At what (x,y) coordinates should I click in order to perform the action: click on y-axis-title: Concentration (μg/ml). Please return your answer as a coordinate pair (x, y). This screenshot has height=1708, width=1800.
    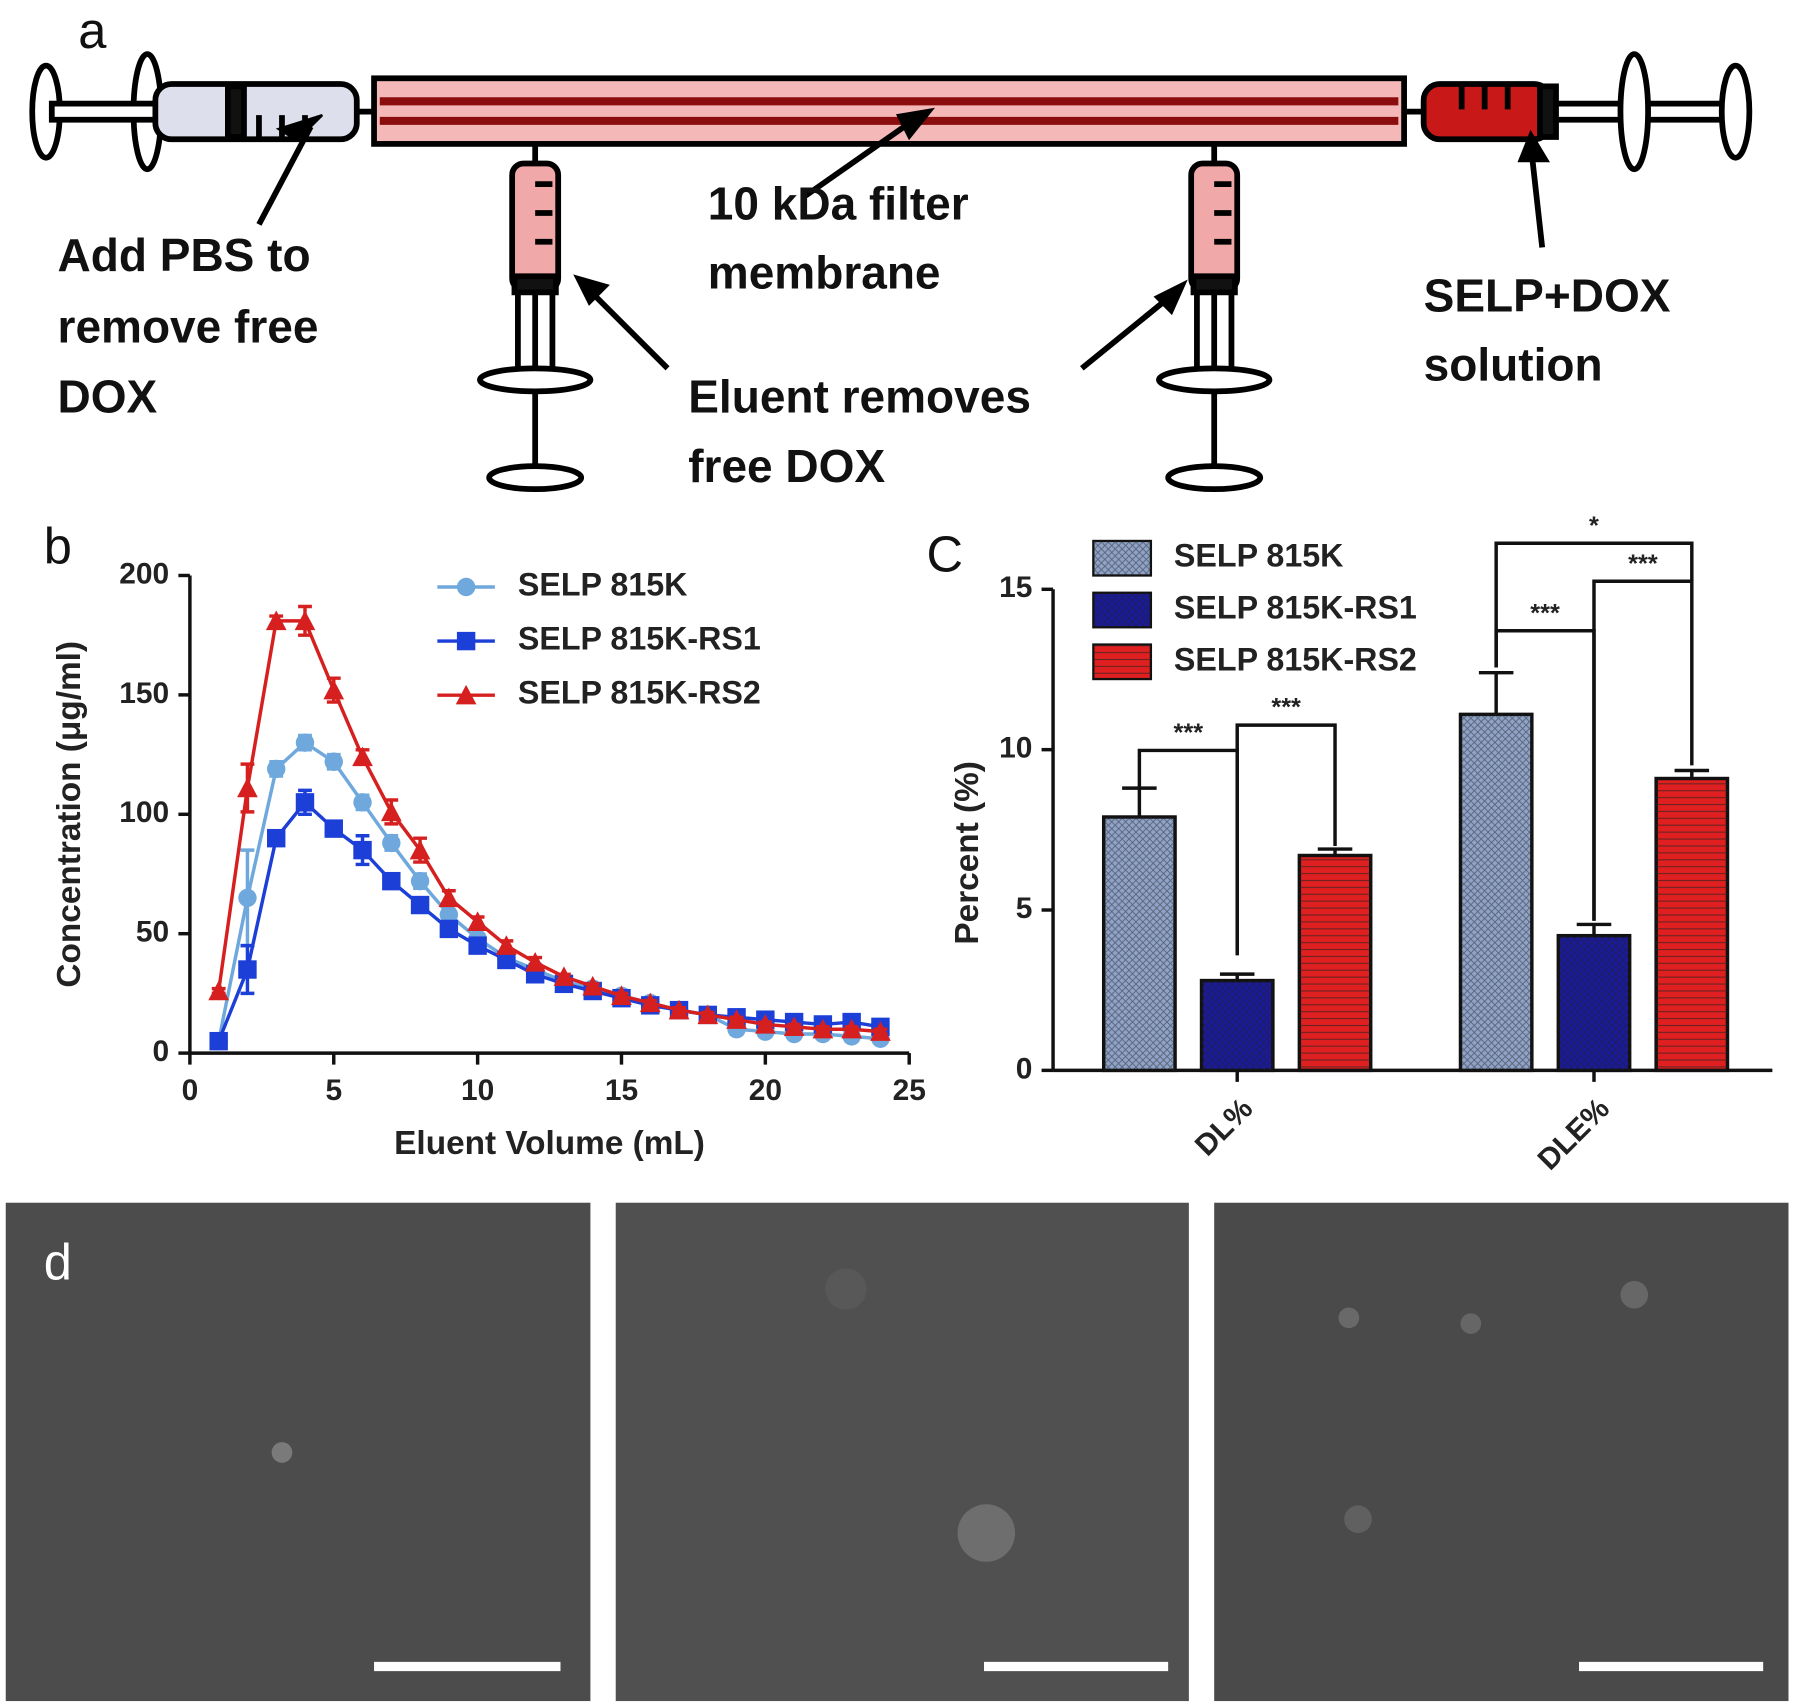
    Looking at the image, I should click on (69, 814).